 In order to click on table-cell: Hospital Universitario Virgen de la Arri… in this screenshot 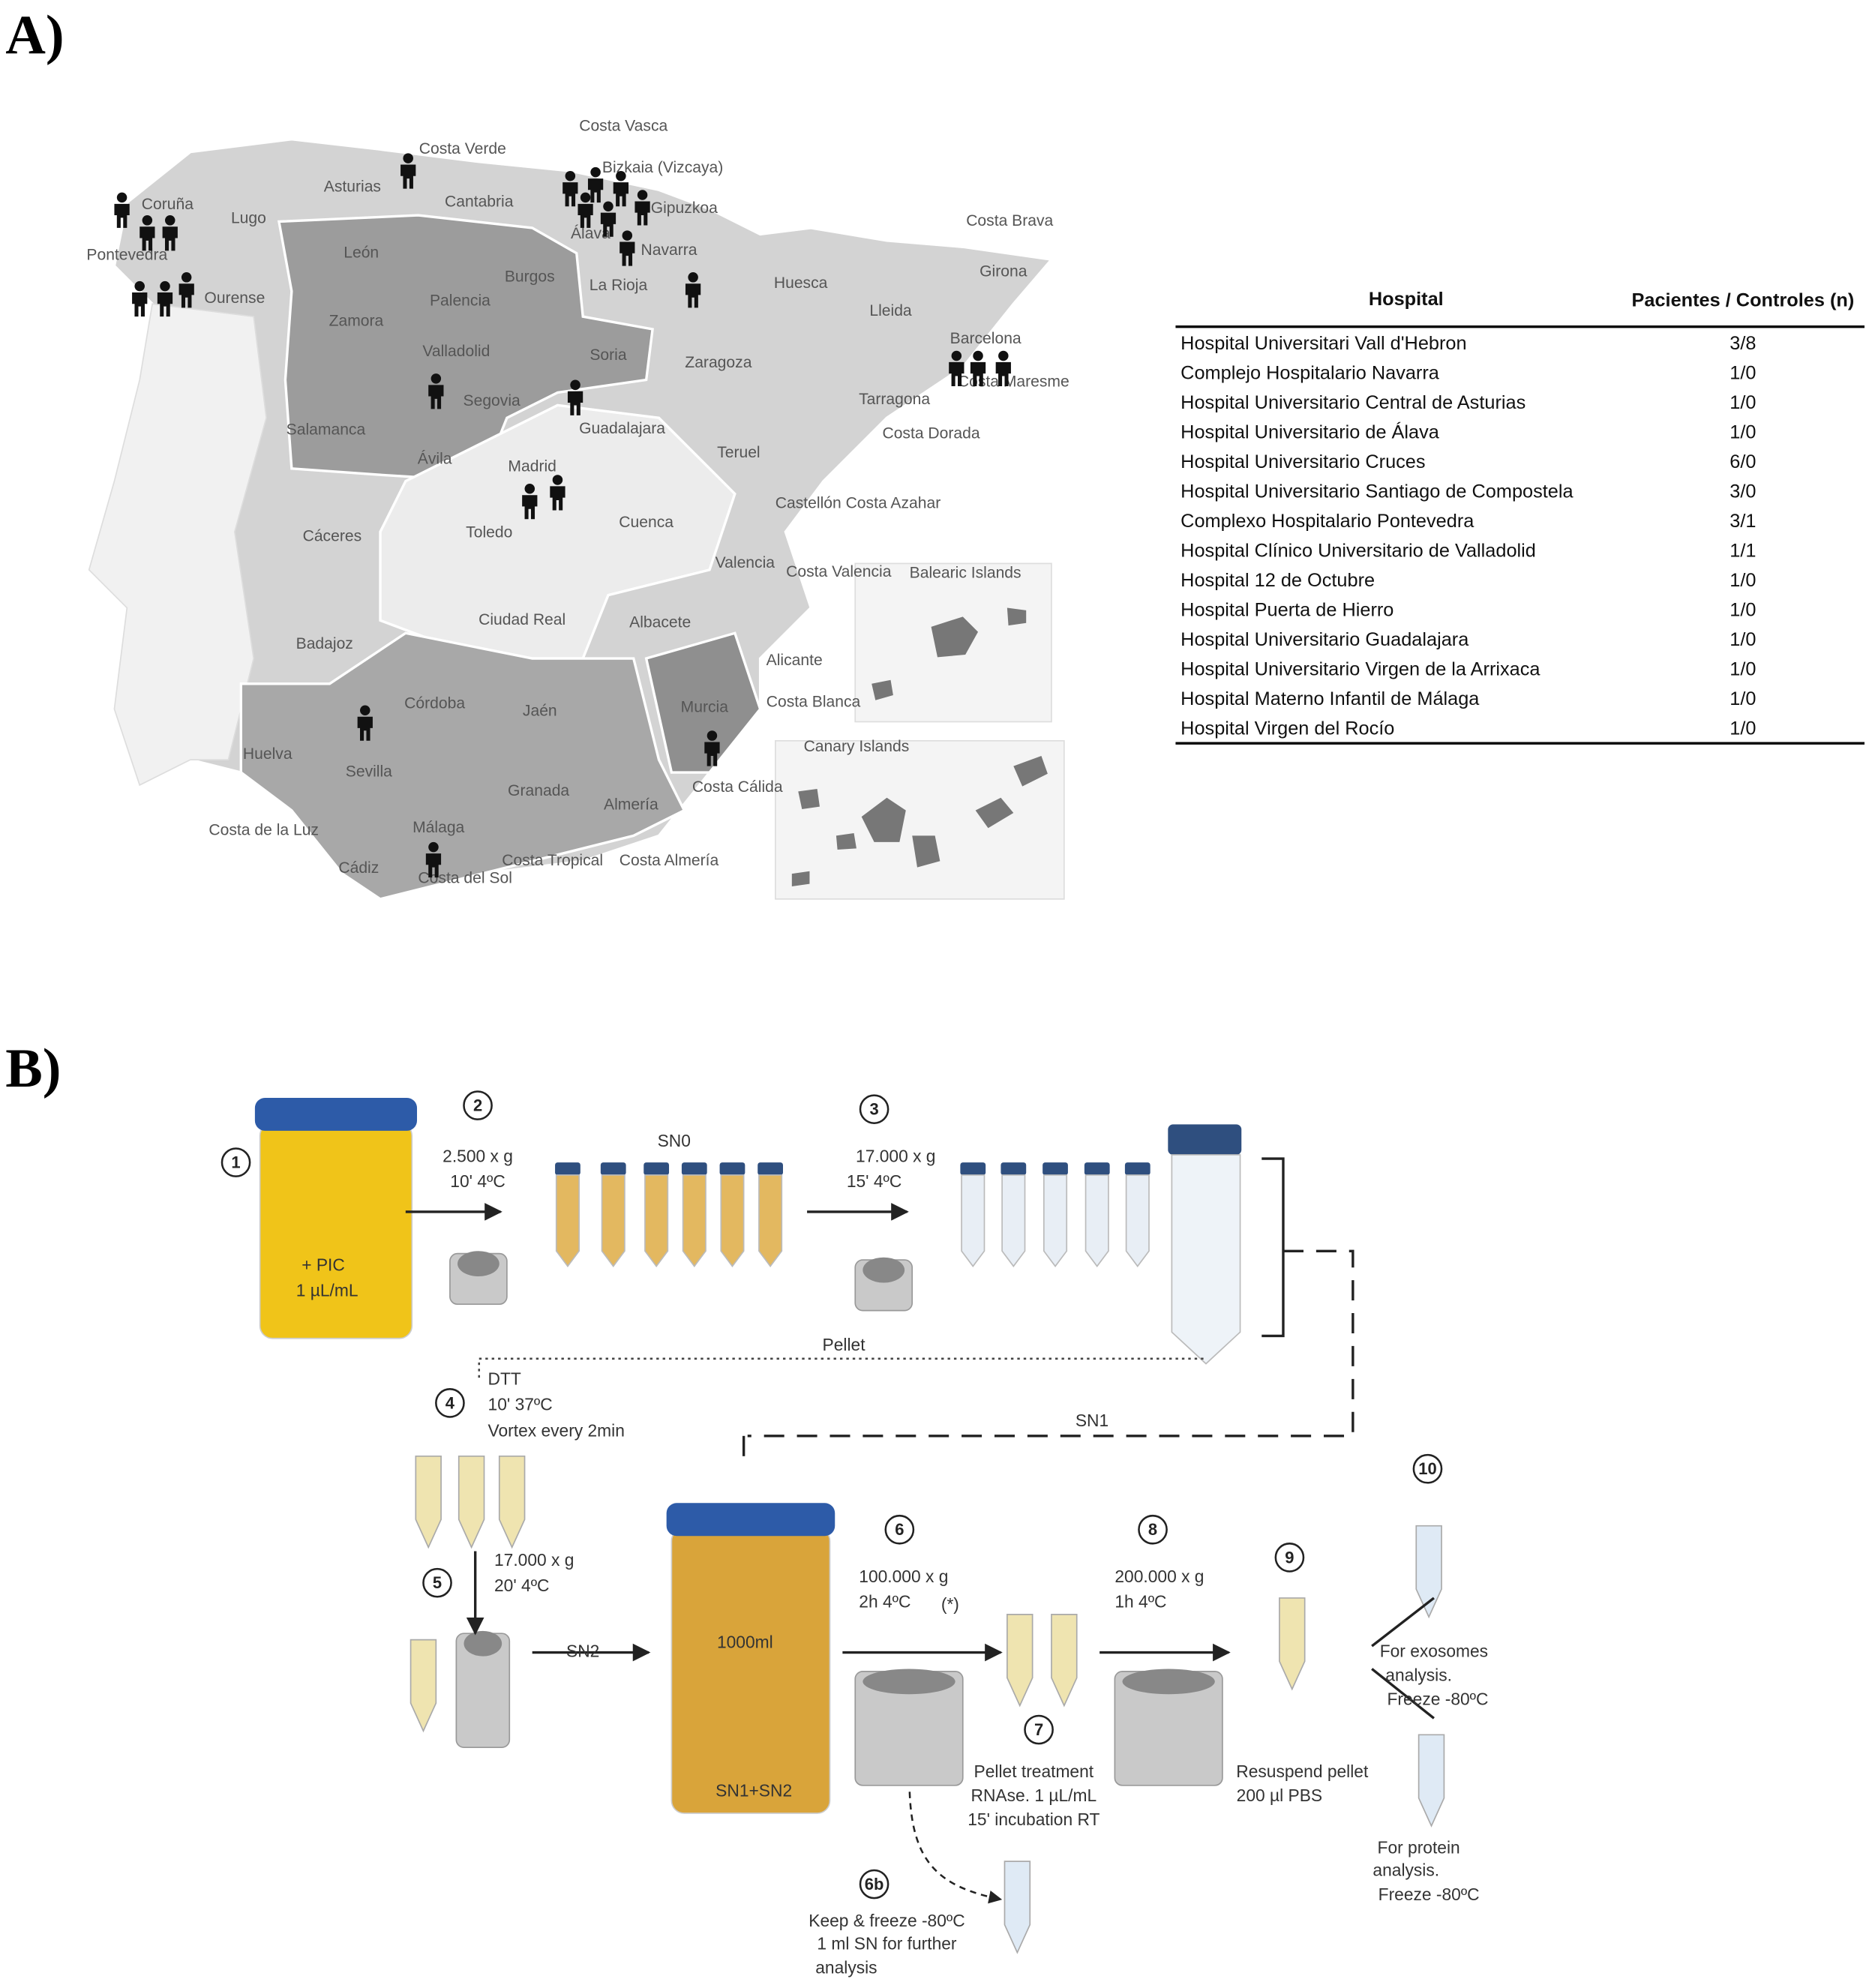, I will do `click(1360, 669)`.